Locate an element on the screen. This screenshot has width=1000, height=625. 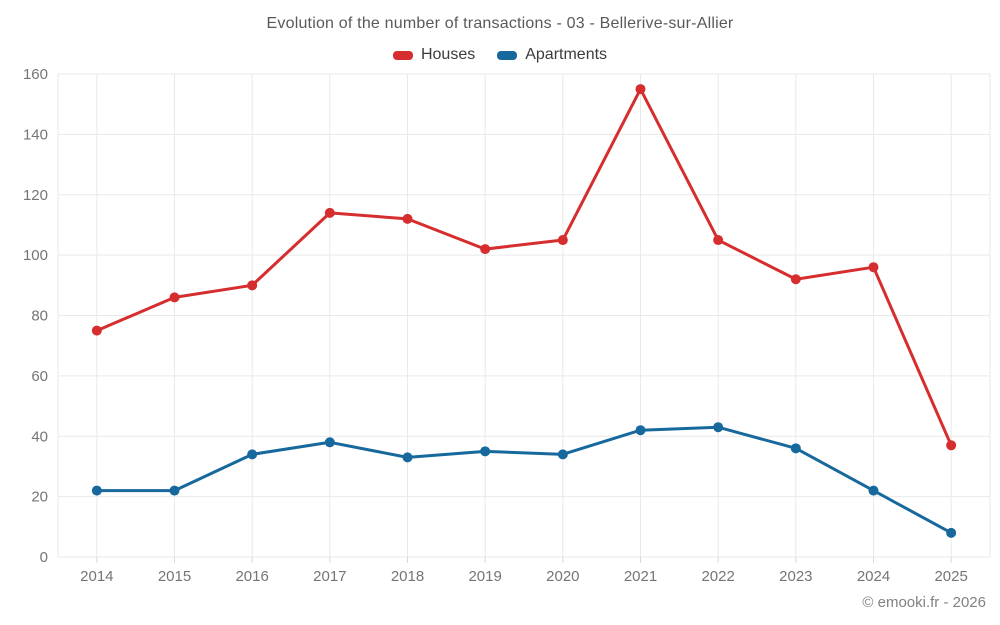
copyright-text: © emooki.fr - 2026 is located at coordinates (924, 602).